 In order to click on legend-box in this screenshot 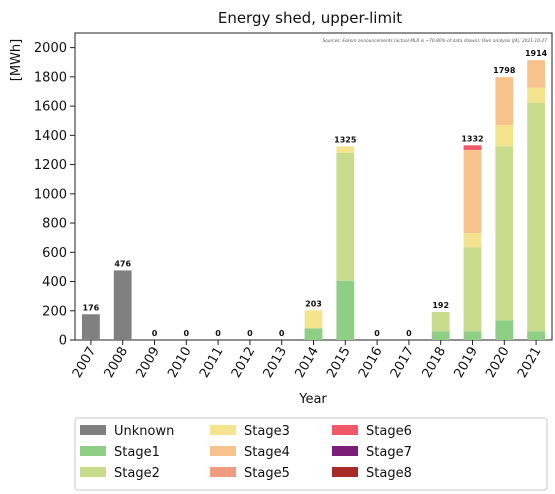, I will do `click(311, 454)`.